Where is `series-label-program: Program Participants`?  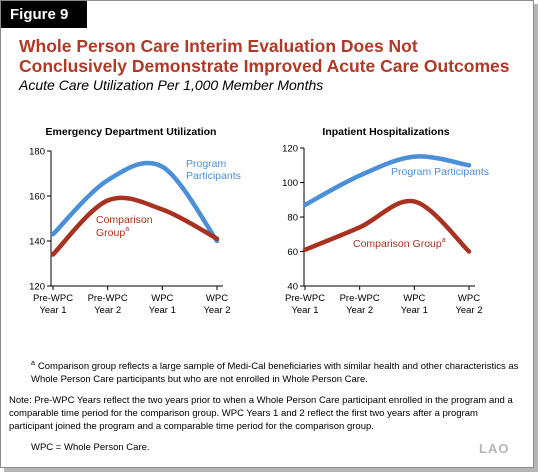
series-label-program: Program Participants is located at coordinates (440, 172).